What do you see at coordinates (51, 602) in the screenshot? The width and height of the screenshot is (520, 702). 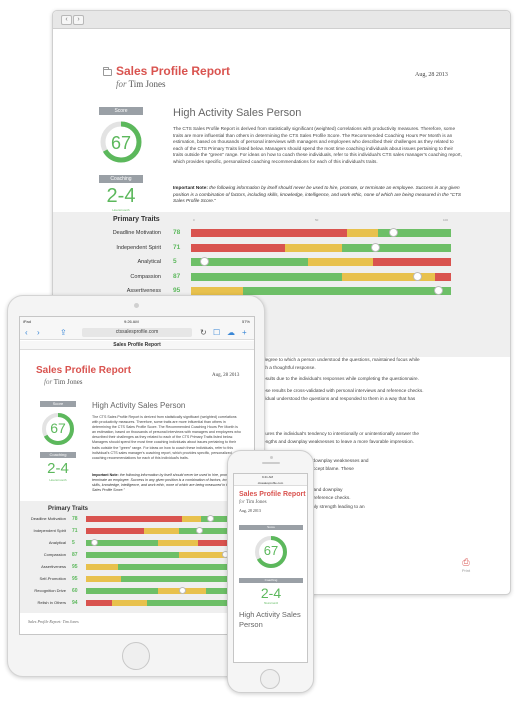 I see `trait-name: Relish in Others` at bounding box center [51, 602].